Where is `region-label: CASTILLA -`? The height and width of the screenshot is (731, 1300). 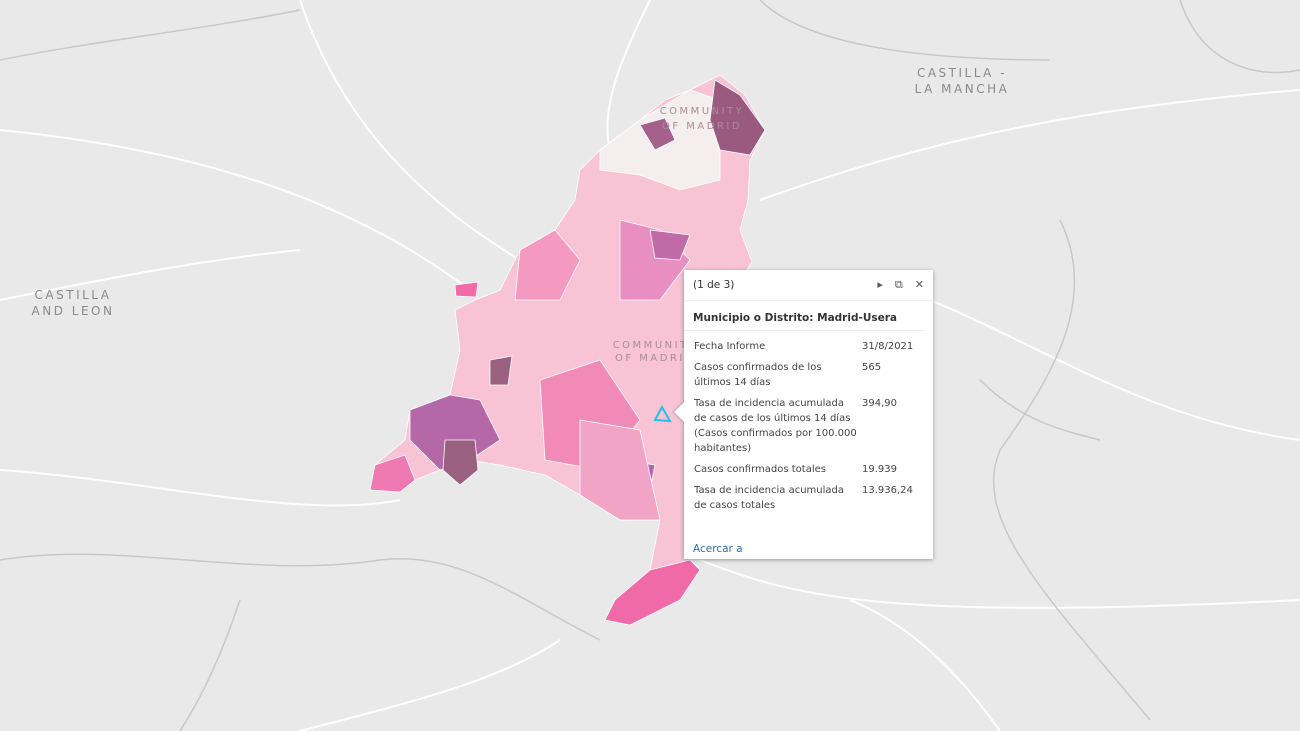 region-label: CASTILLA - is located at coordinates (962, 73).